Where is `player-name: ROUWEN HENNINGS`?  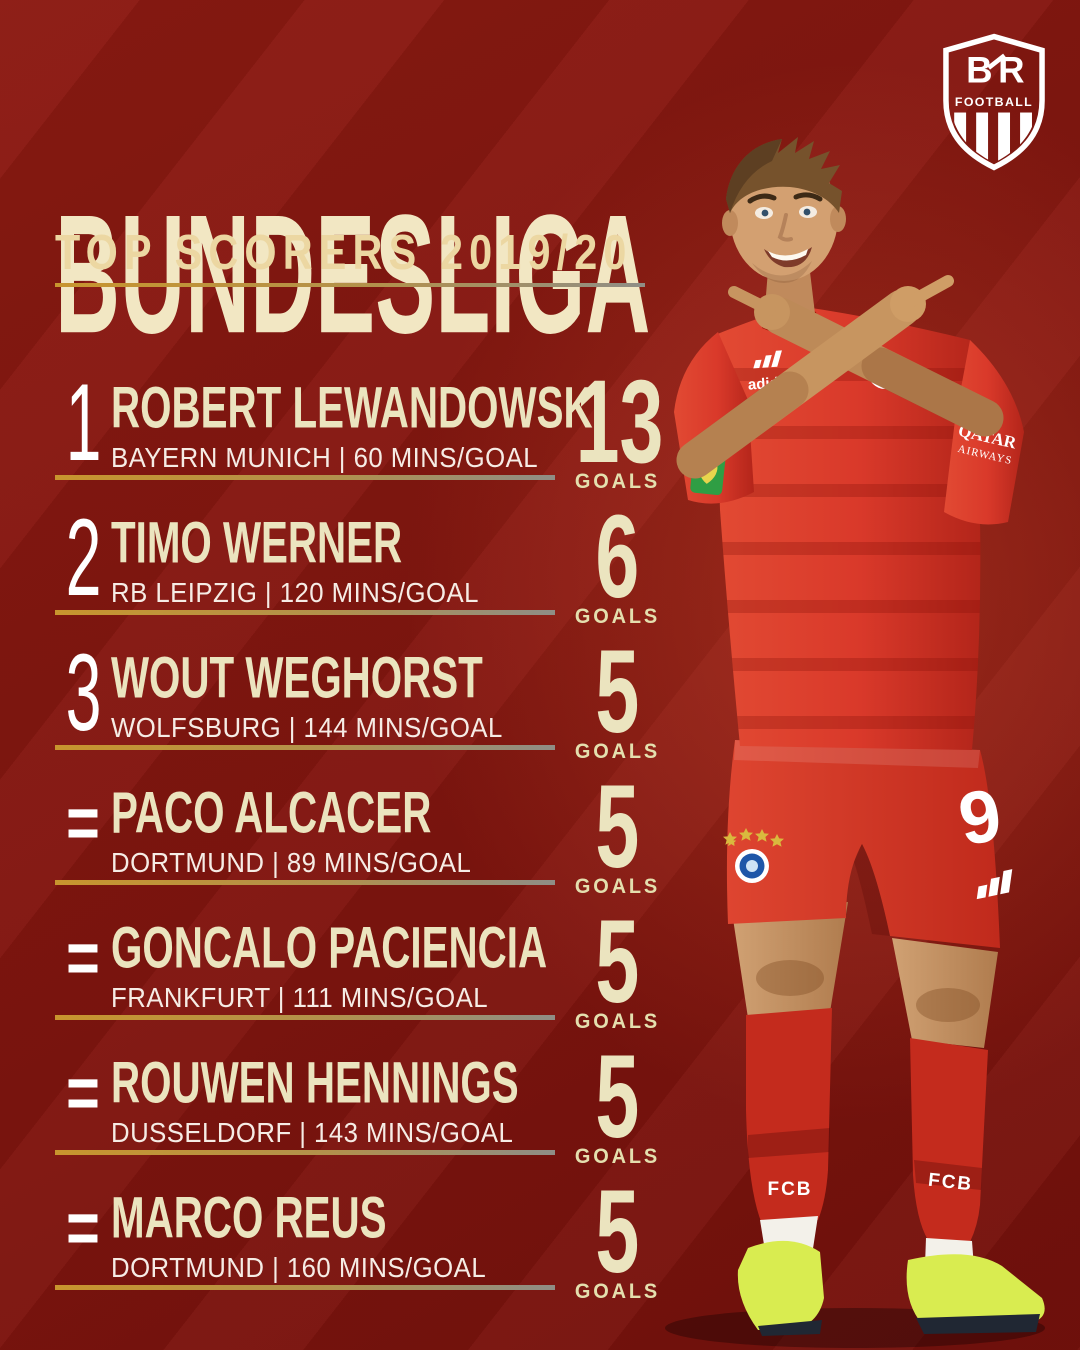
player-name: ROUWEN HENNINGS is located at coordinates (315, 1081).